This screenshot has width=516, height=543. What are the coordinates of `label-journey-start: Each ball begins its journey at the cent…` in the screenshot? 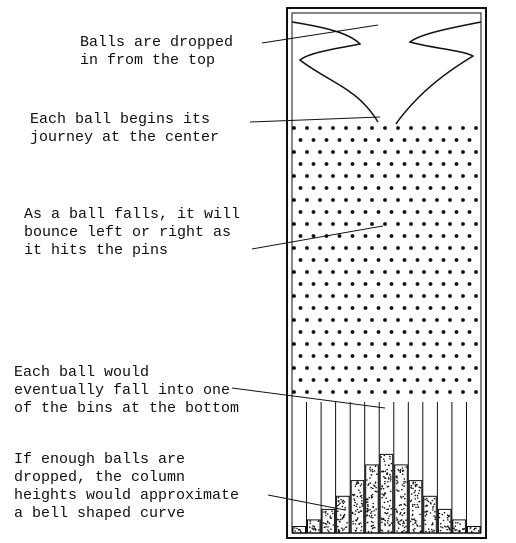 It's located at (125, 128).